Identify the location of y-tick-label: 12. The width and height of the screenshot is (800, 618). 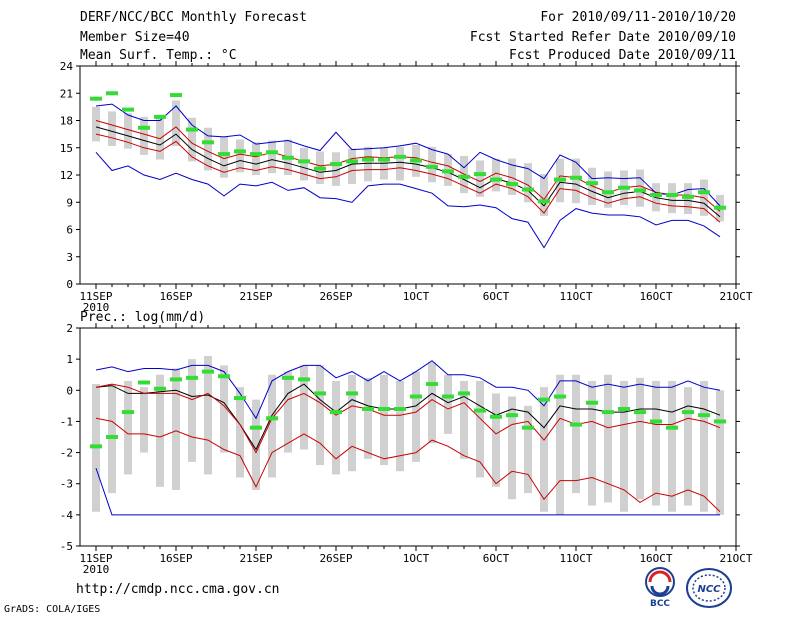
(66, 175).